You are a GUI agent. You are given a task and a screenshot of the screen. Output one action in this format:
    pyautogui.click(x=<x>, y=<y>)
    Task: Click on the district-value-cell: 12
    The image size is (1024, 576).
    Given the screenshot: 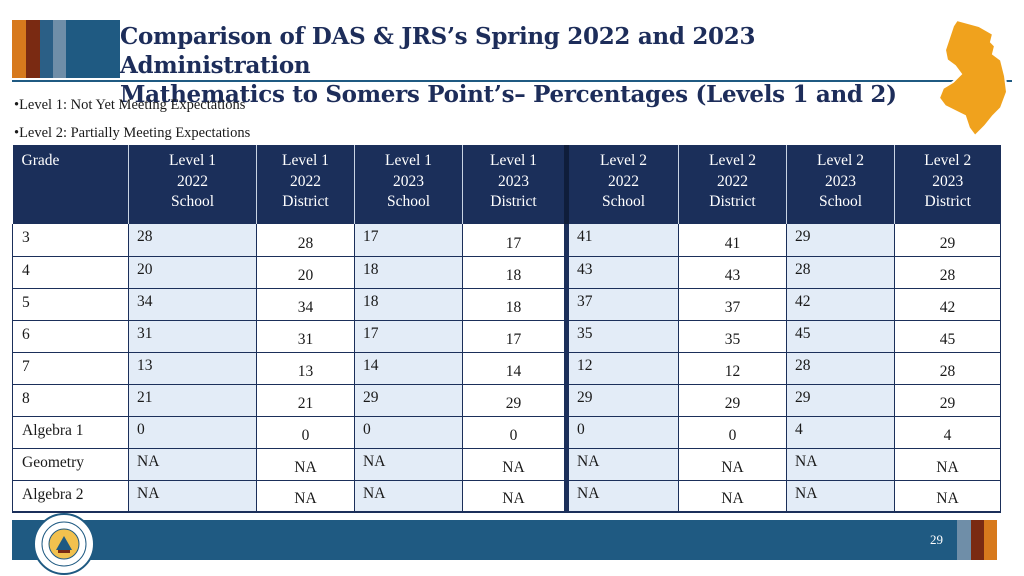 What is the action you would take?
    pyautogui.click(x=732, y=368)
    